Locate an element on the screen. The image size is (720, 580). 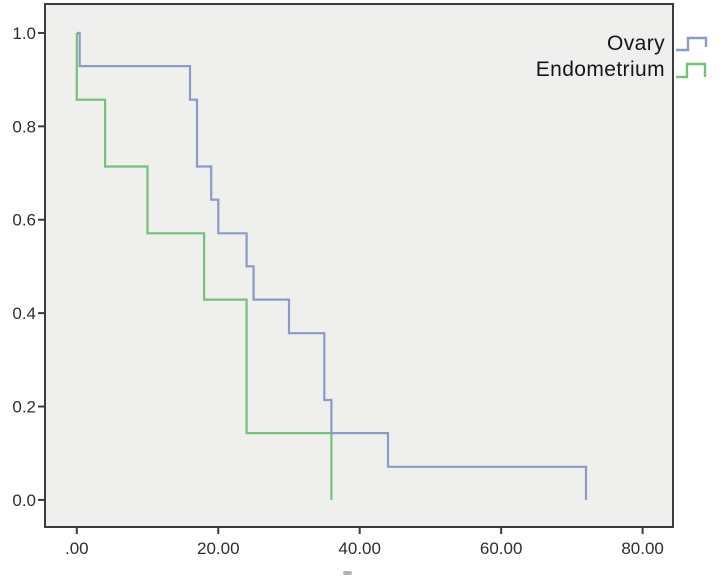
y-tick-label: 0.8 is located at coordinates (24, 126).